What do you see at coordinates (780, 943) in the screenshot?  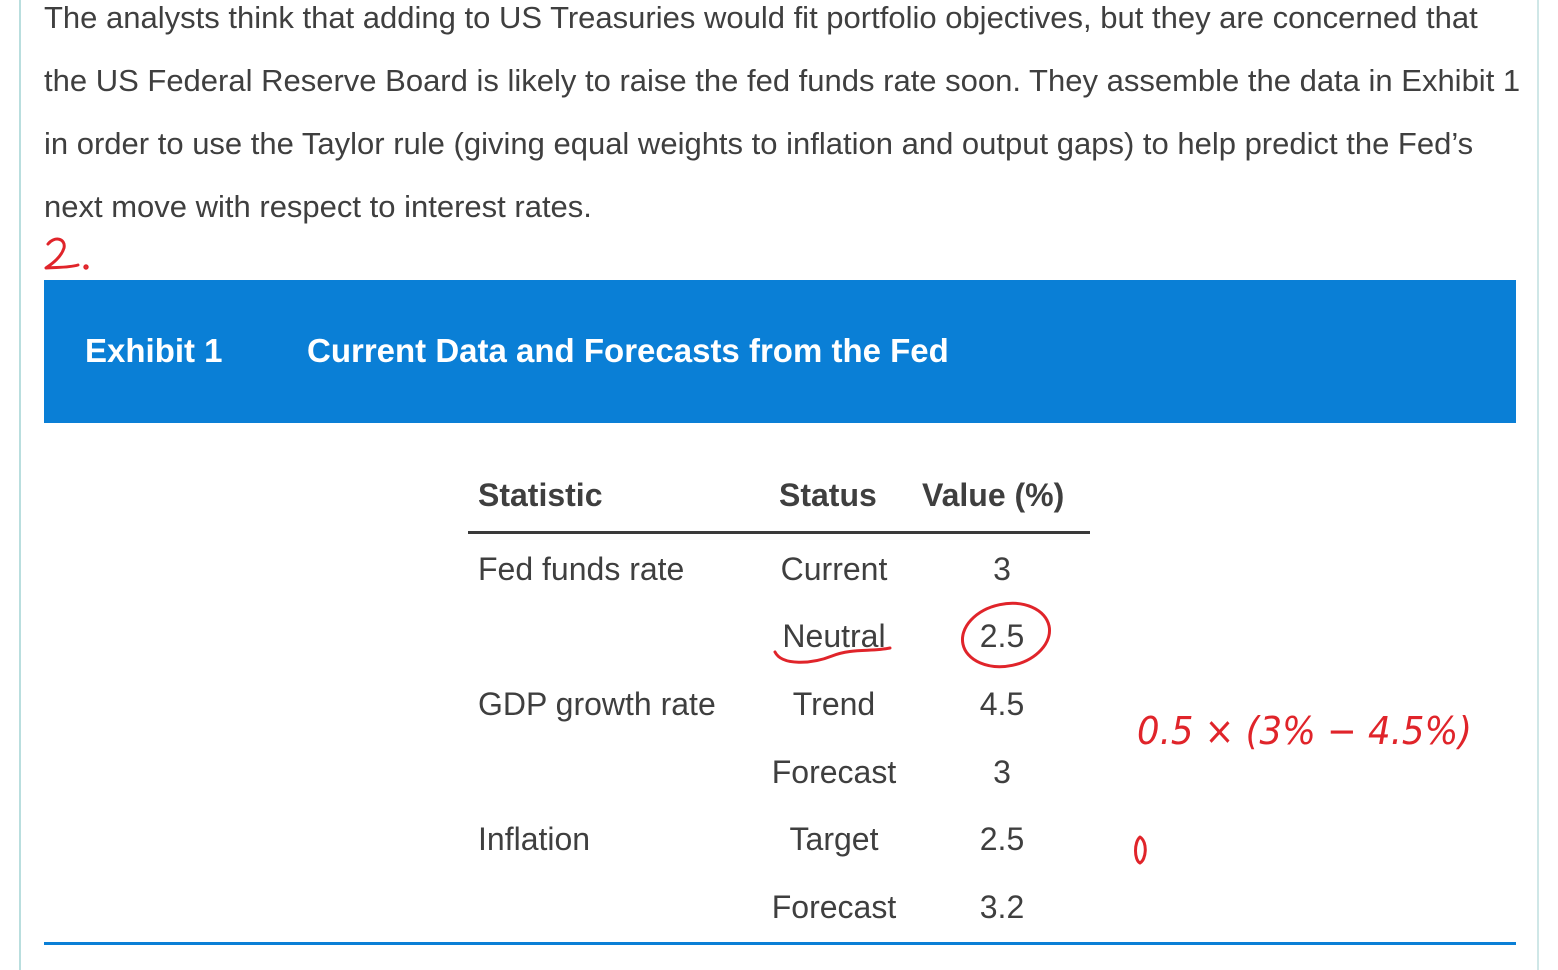 I see `exhibit-bottom-rule` at bounding box center [780, 943].